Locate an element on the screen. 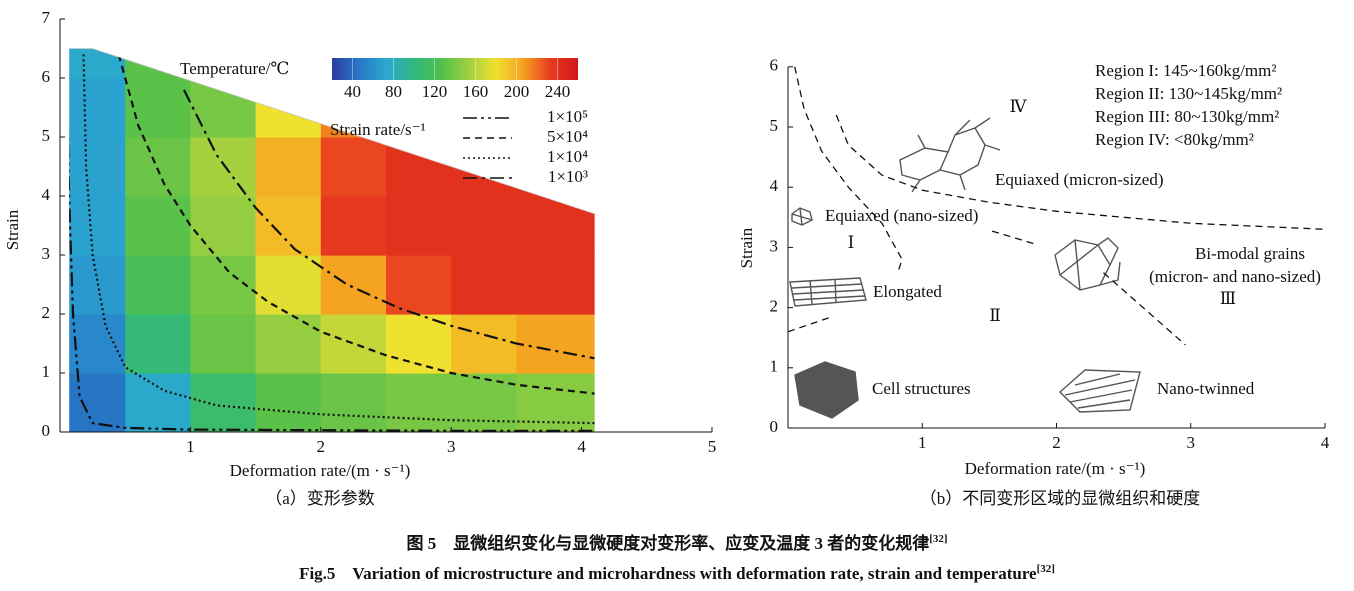 This screenshot has height=591, width=1354. legend-label: 1×10³ is located at coordinates (568, 176).